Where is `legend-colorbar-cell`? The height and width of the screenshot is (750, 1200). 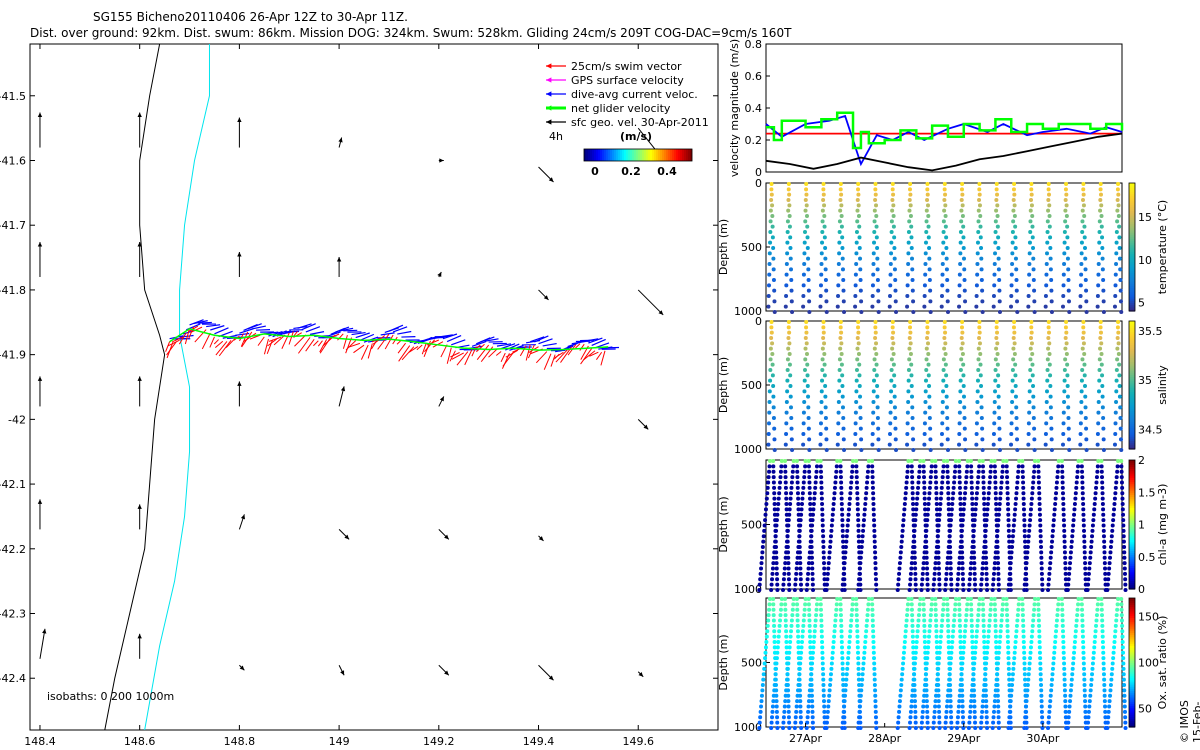 legend-colorbar-cell is located at coordinates (623, 155).